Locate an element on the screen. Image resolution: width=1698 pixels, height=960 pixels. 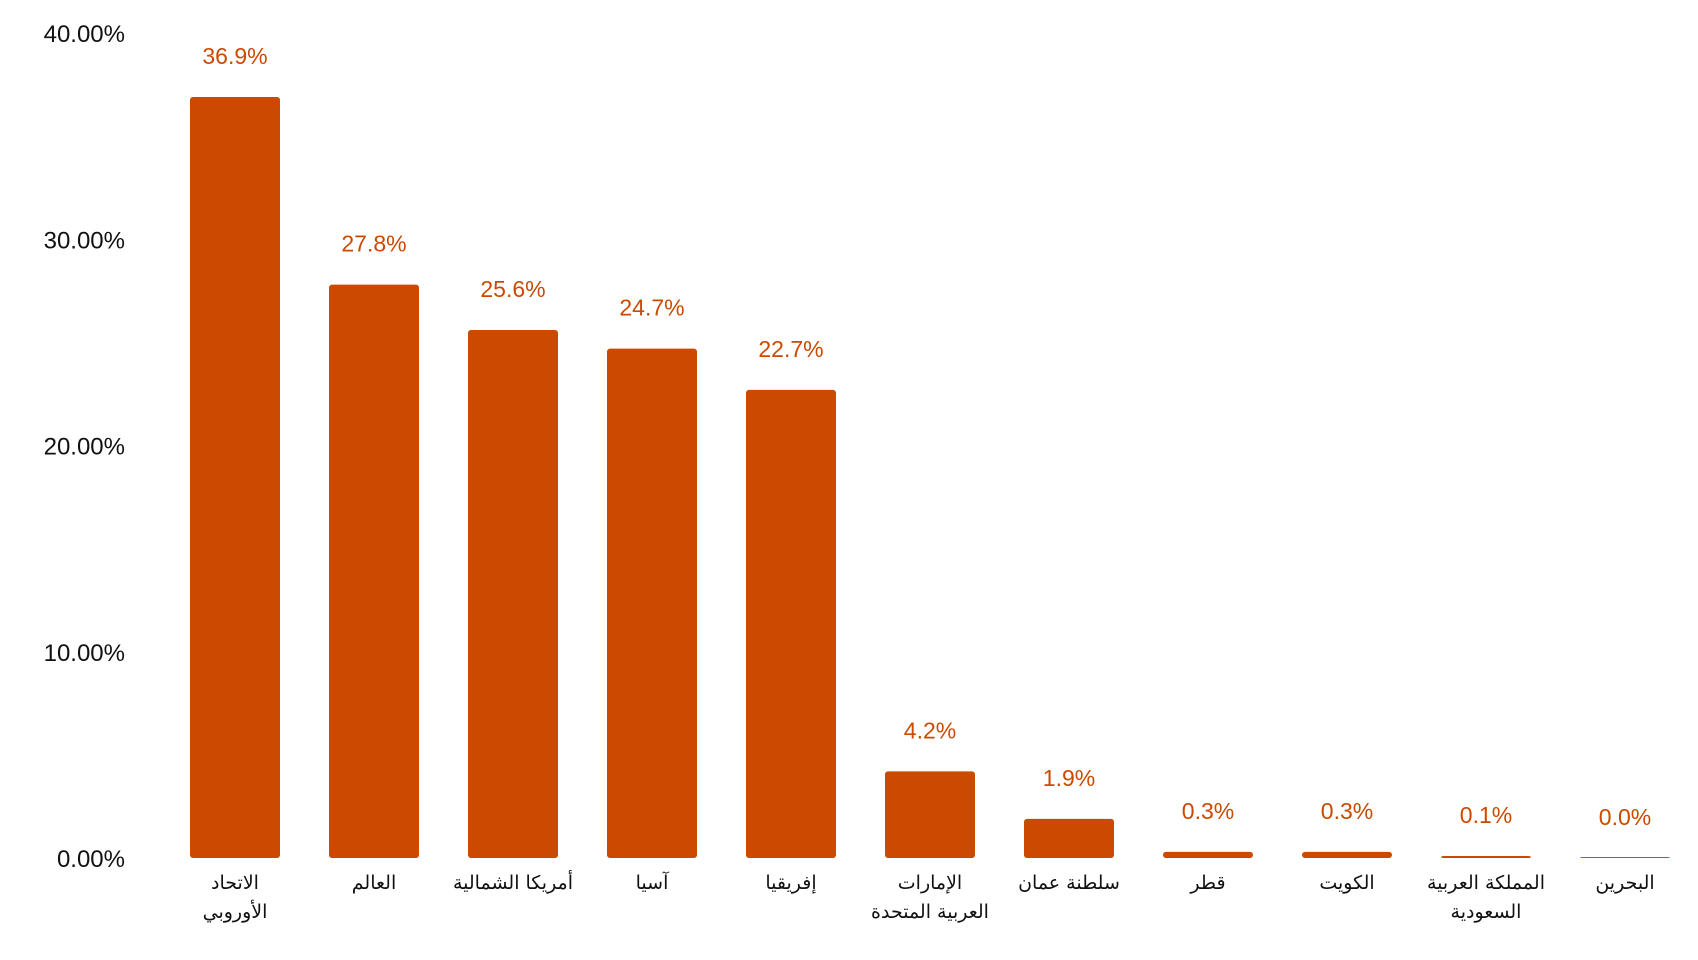
x-tick-label: أمريكا الشمالية is located at coordinates (513, 882).